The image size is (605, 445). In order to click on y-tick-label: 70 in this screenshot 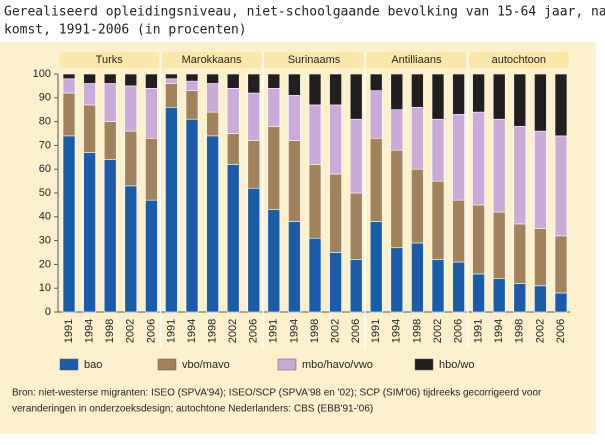, I will do `click(45, 145)`.